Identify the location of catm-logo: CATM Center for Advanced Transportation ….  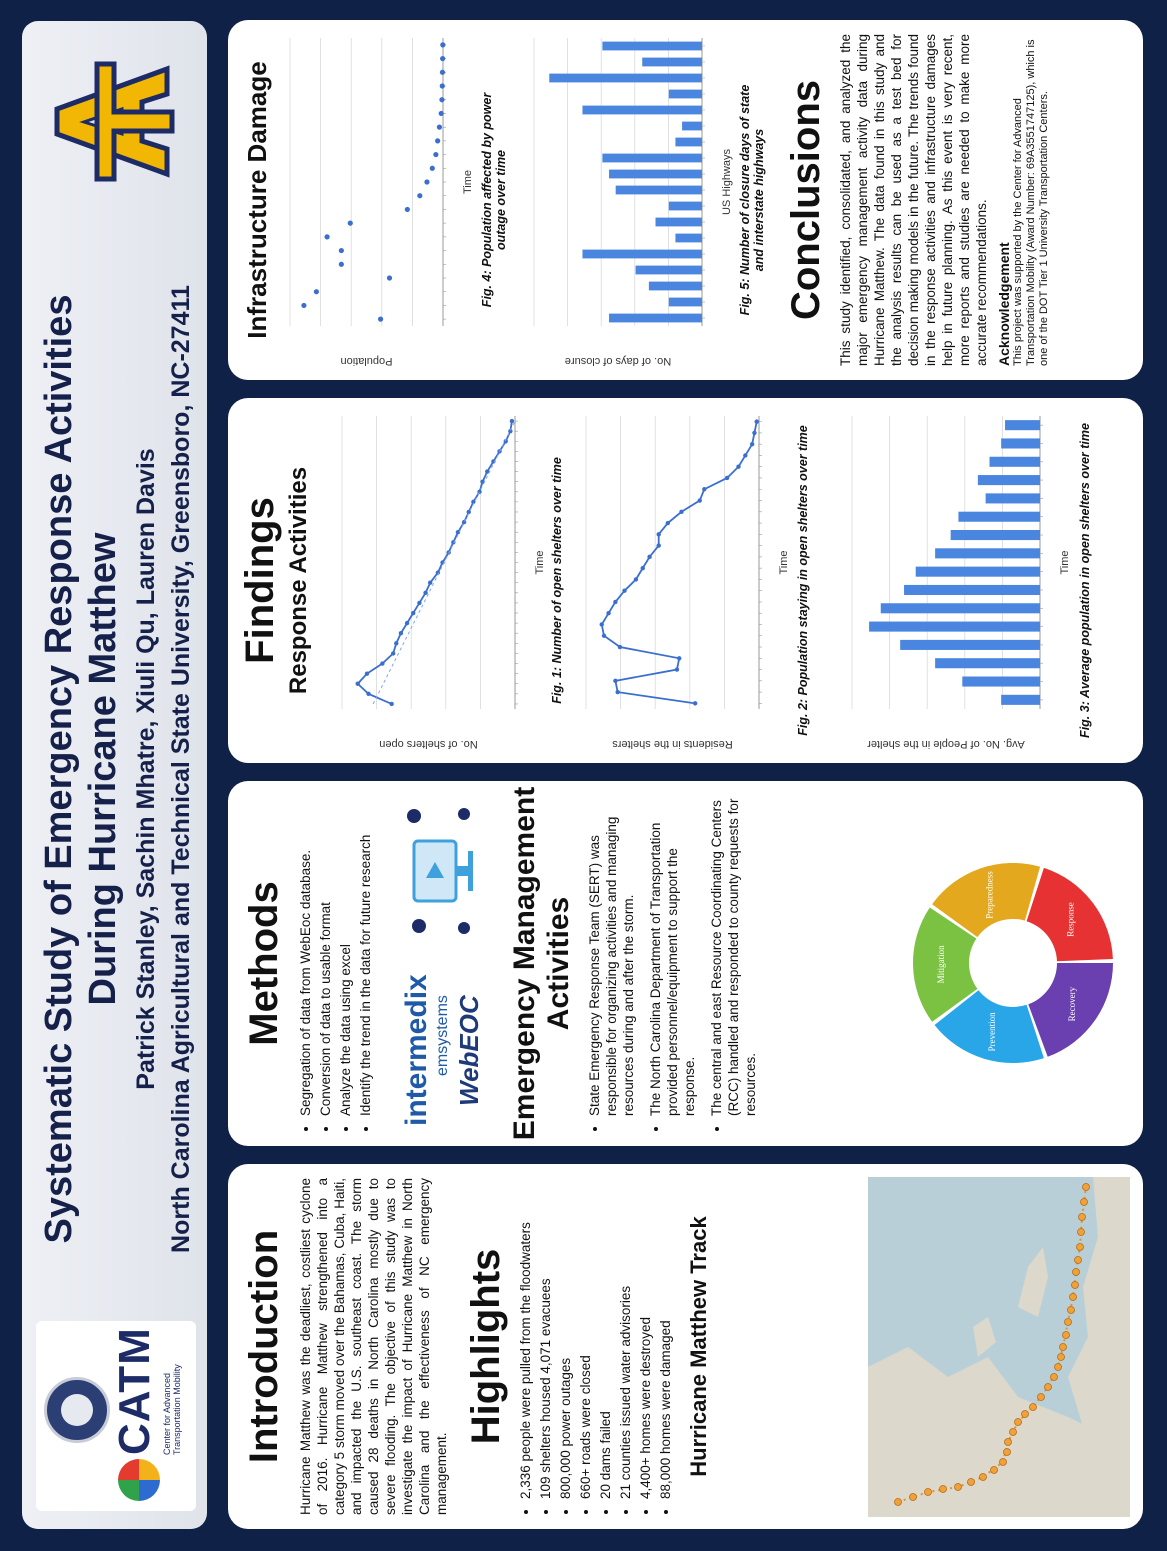
(116, 1416).